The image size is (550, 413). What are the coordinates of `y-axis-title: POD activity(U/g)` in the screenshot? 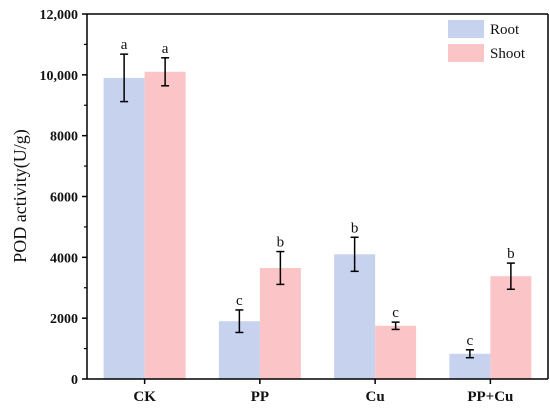 It's located at (20, 195).